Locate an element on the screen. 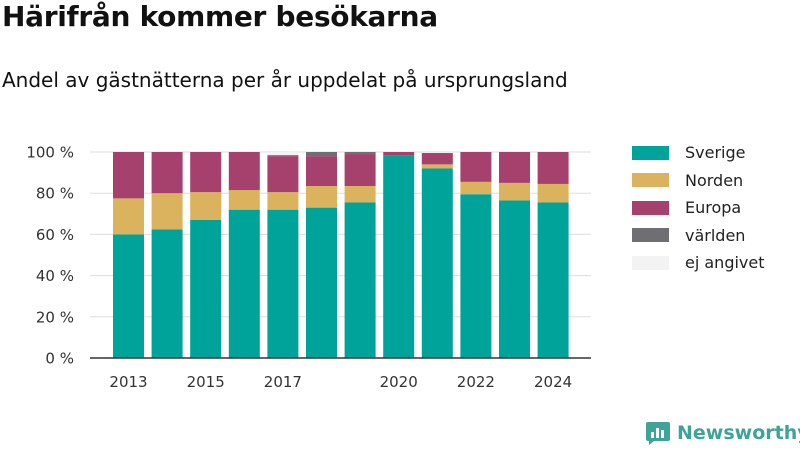 The height and width of the screenshot is (450, 800). bar-segment-europa-2016 is located at coordinates (244, 171).